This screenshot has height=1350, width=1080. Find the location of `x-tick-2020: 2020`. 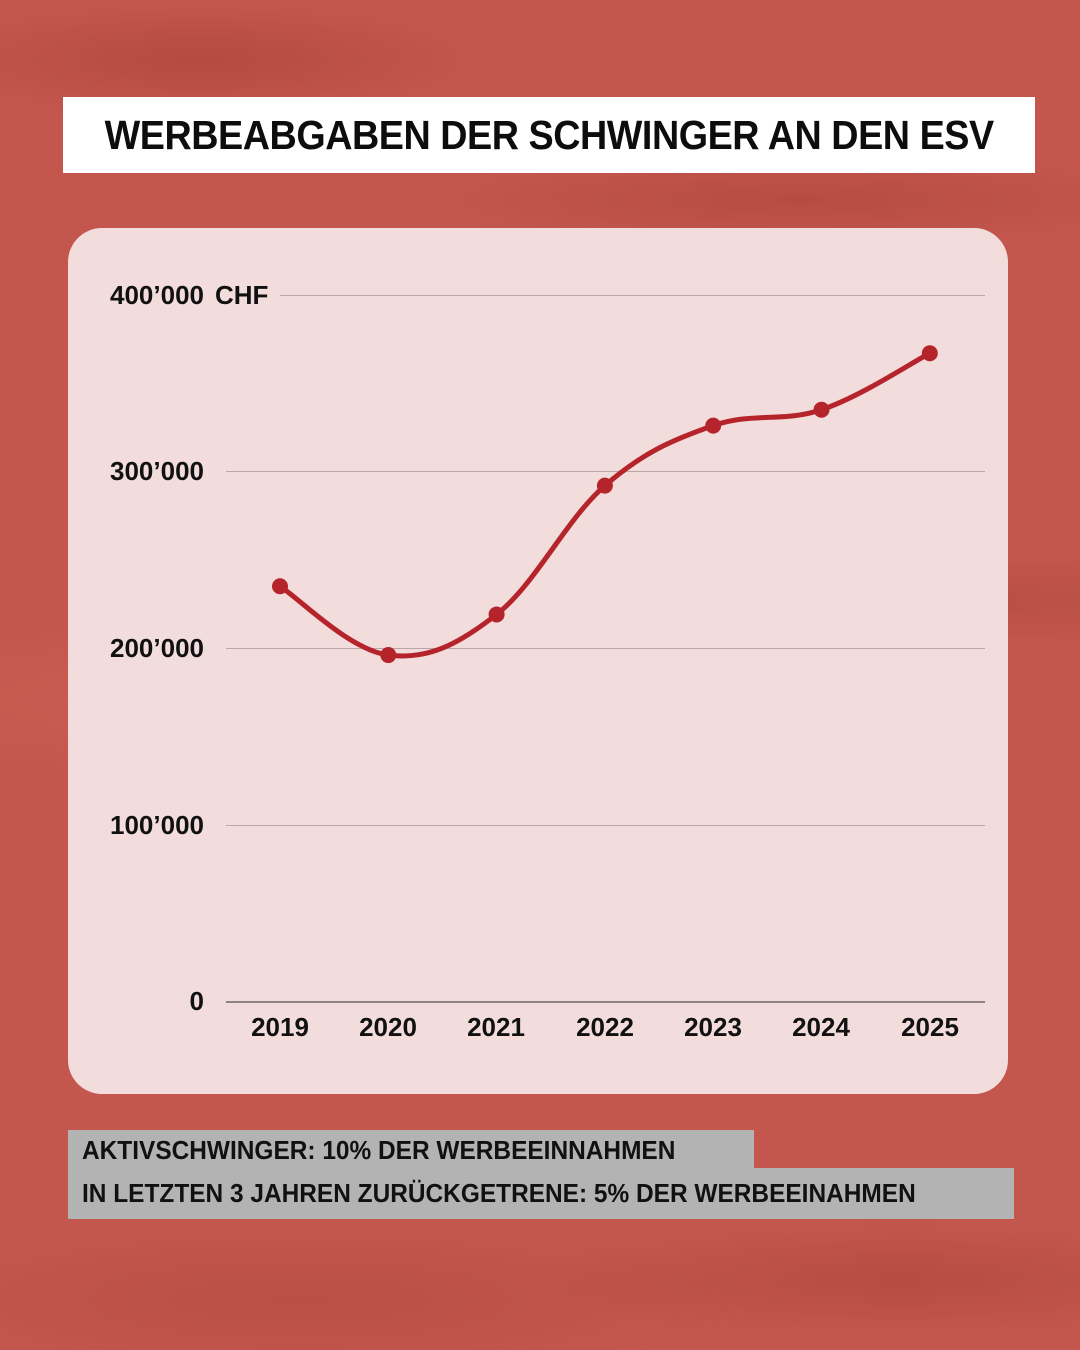

x-tick-2020: 2020 is located at coordinates (388, 1027).